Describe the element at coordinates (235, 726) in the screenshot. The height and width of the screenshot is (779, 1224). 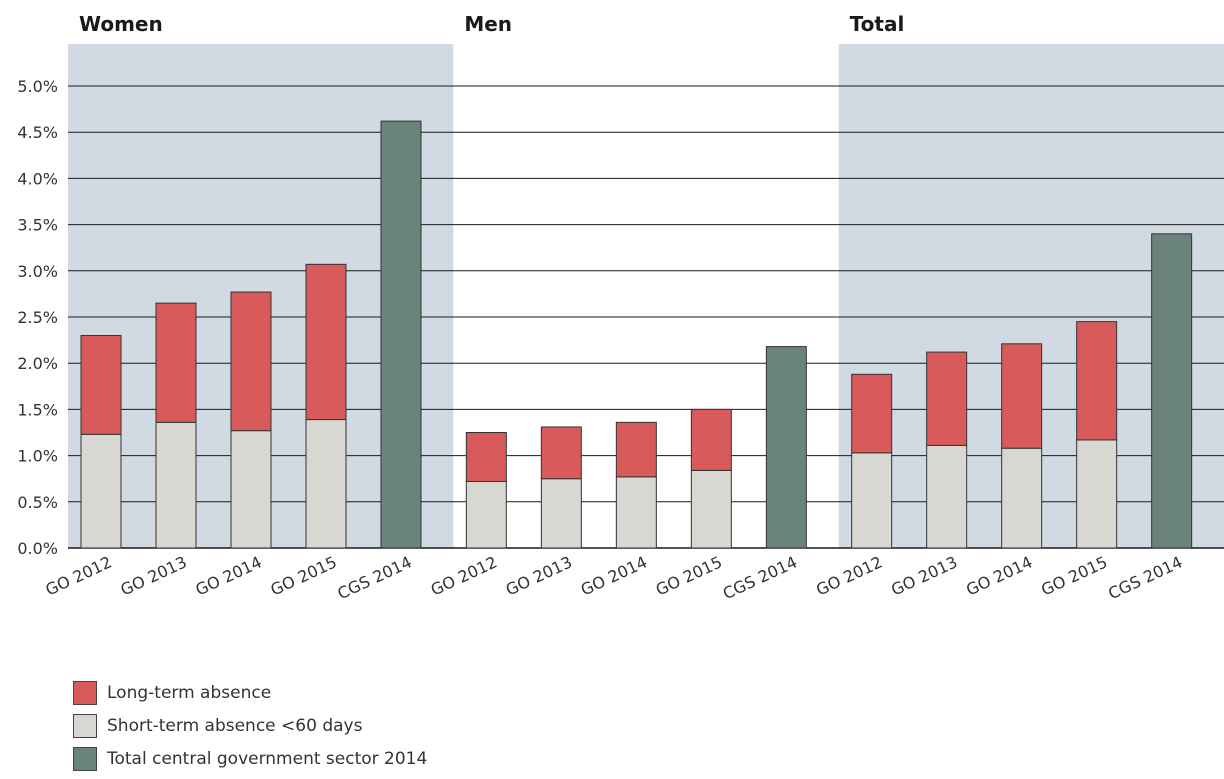
I see `legend-label-short-term: Short-term absence <60 days` at that location.